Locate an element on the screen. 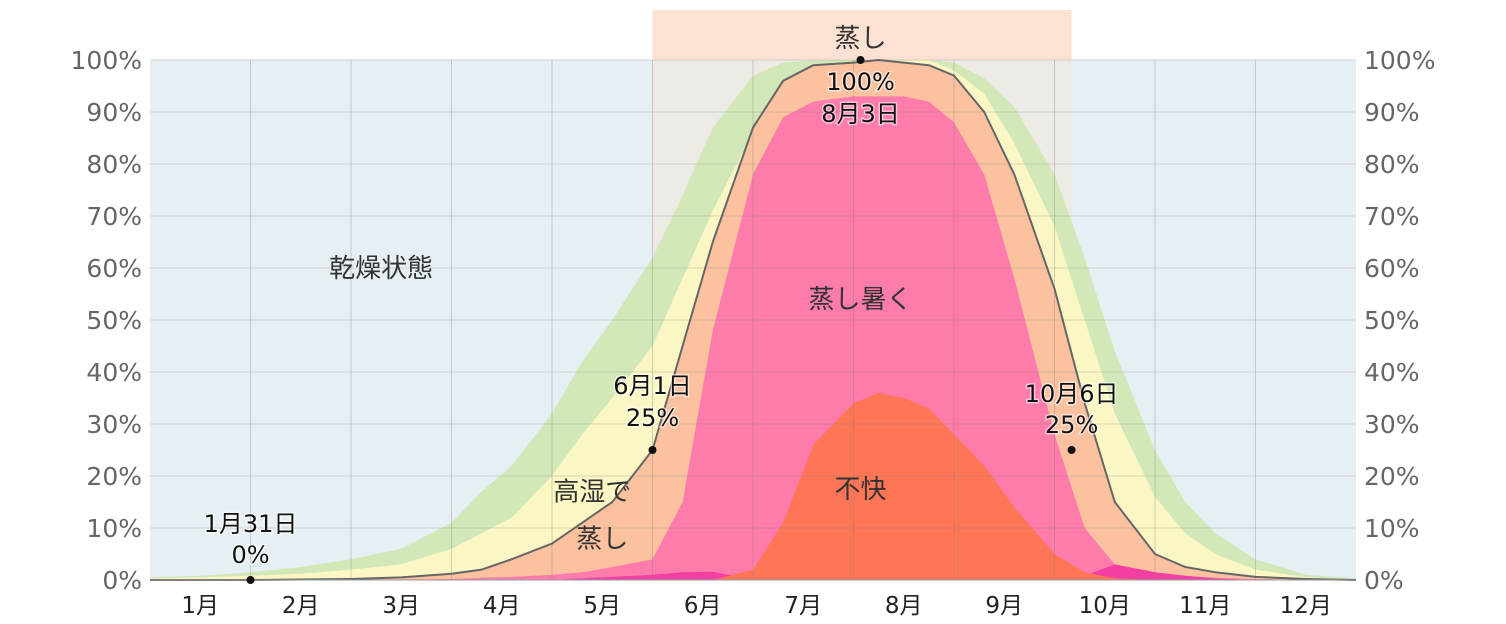 This screenshot has width=1506, height=624. y-tick-label-left: 30% is located at coordinates (114, 424).